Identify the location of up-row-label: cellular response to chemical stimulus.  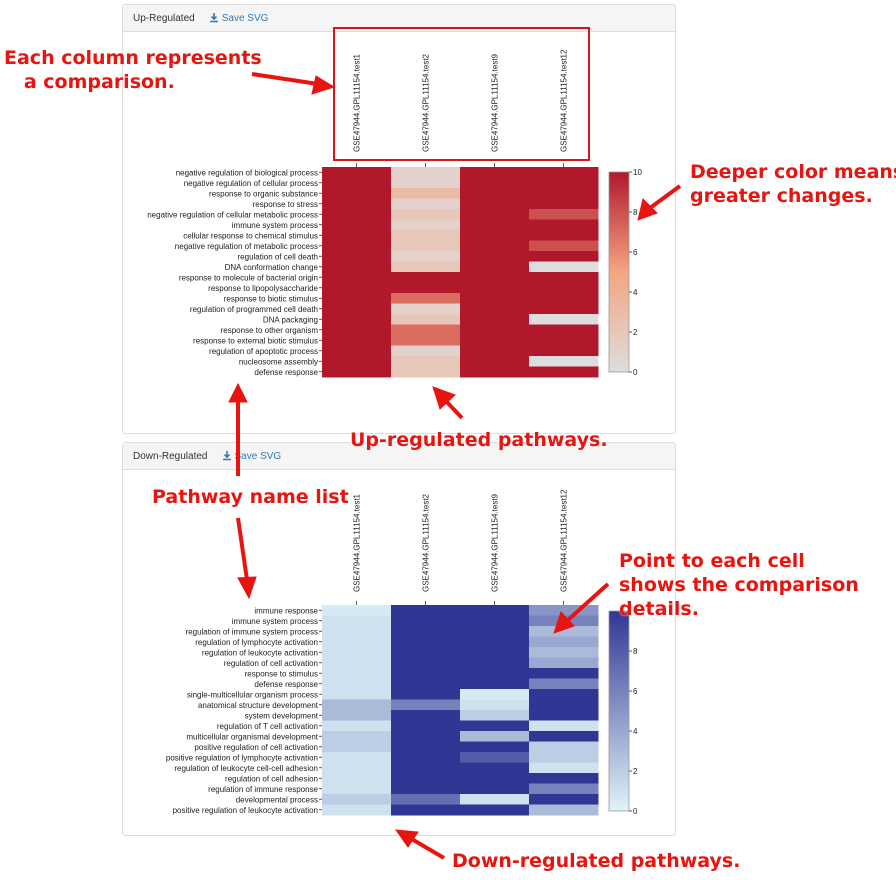
(250, 235).